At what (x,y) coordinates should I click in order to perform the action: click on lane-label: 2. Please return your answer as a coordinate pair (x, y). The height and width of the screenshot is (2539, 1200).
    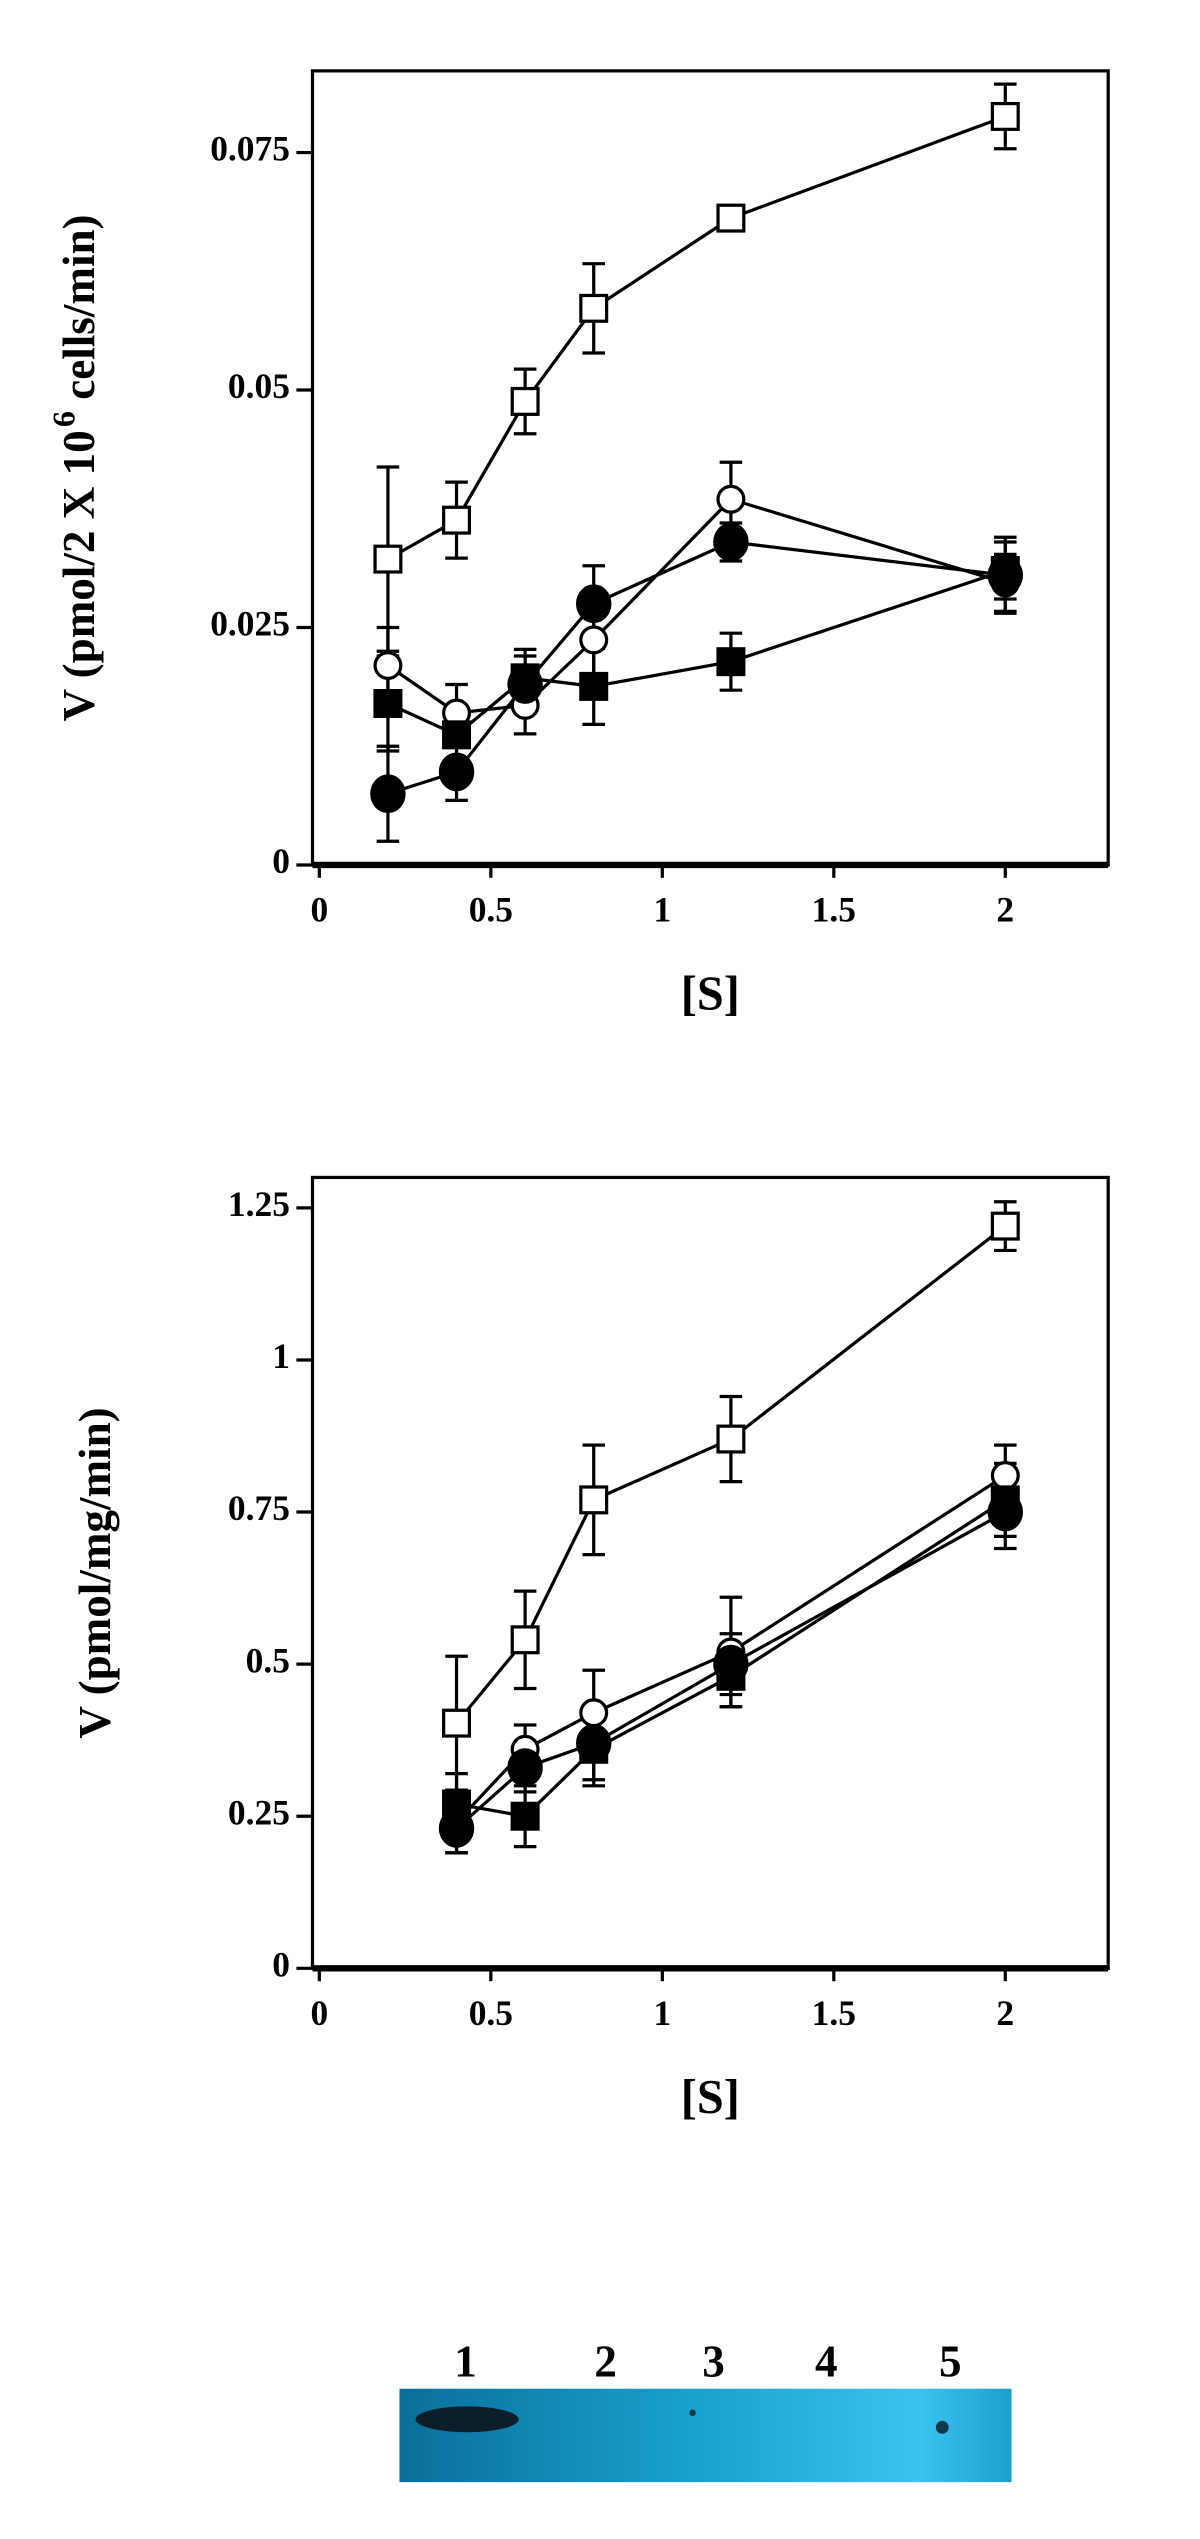
    Looking at the image, I should click on (605, 2362).